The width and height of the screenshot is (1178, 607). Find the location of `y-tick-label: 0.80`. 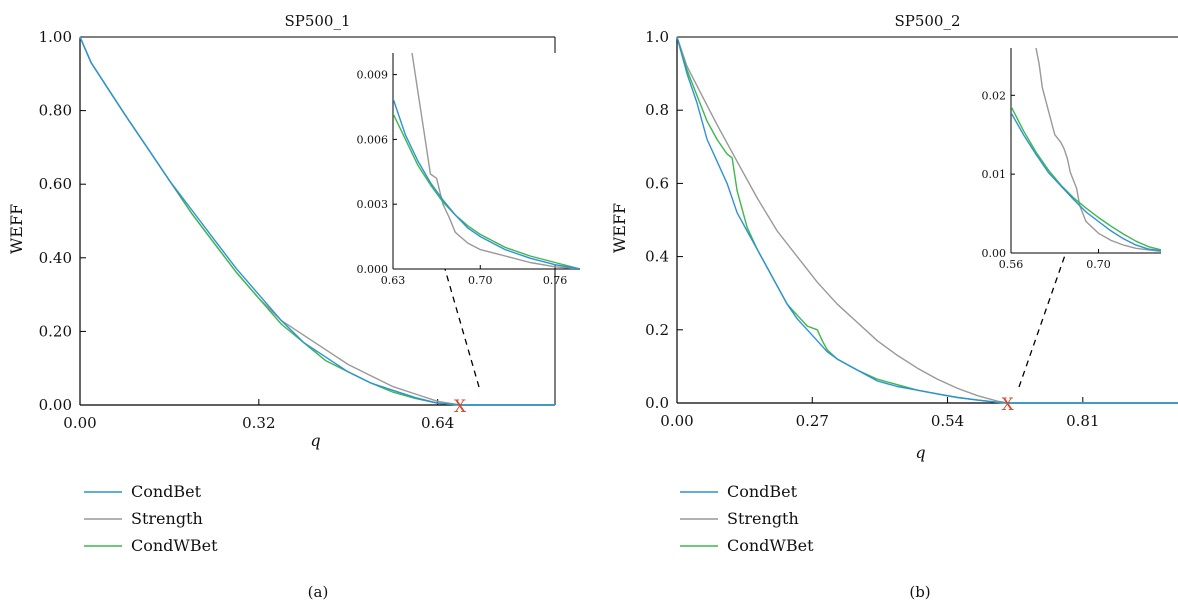

y-tick-label: 0.80 is located at coordinates (55, 111).